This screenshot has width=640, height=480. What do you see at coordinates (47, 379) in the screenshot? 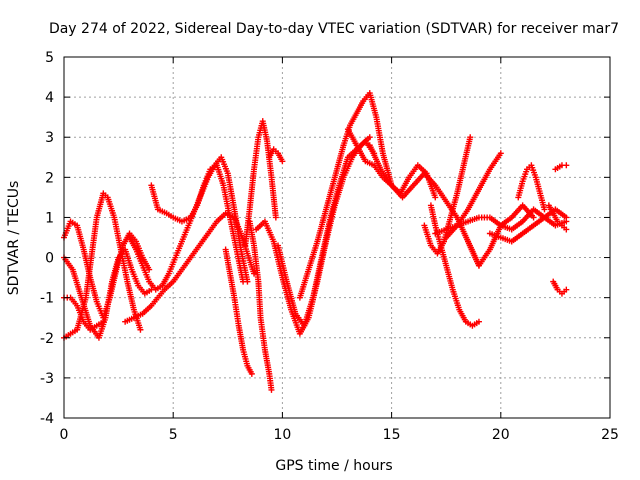
I see `y-tick-label: -3` at bounding box center [47, 379].